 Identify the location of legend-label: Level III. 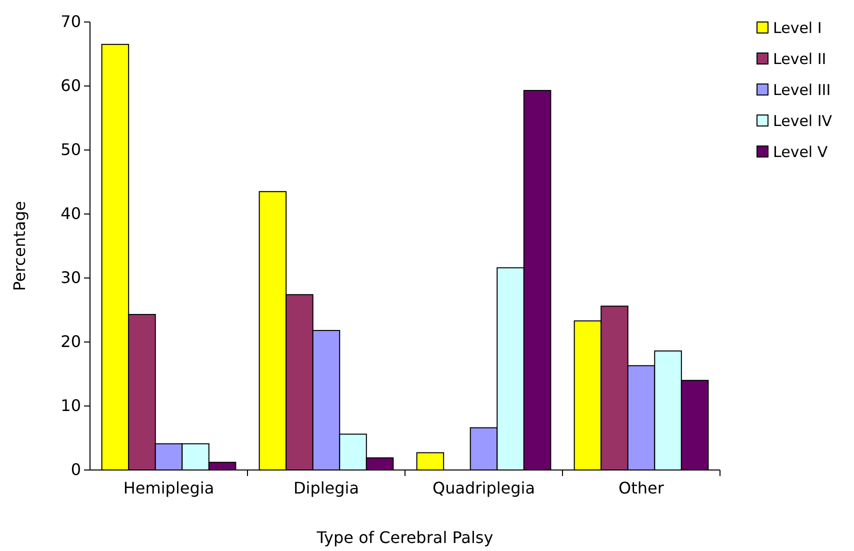
(802, 90).